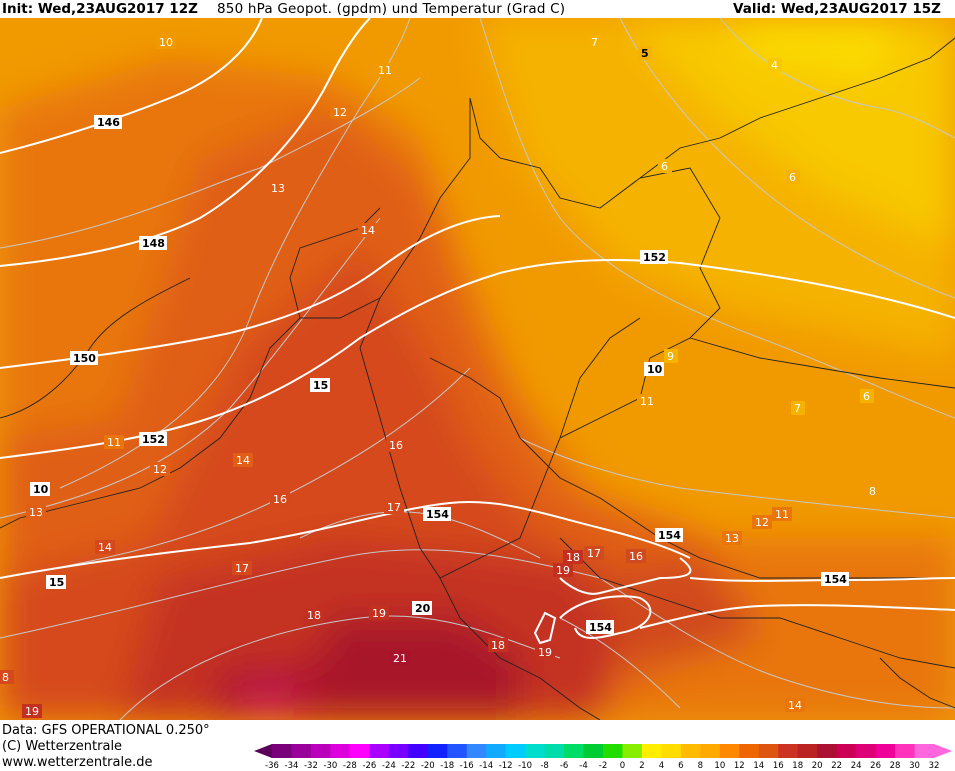 The width and height of the screenshot is (955, 771). Describe the element at coordinates (292, 764) in the screenshot. I see `colorbar-tick-label: -34` at that location.